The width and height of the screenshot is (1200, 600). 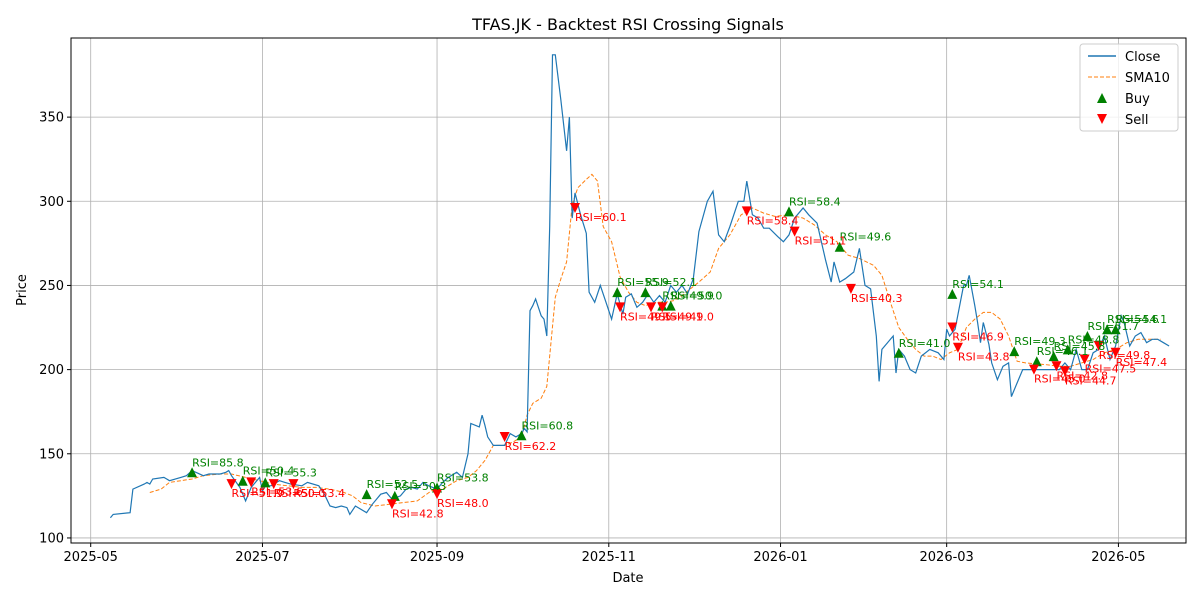 I want to click on buy-annotation: RSI=48.8, so click(x=1094, y=339).